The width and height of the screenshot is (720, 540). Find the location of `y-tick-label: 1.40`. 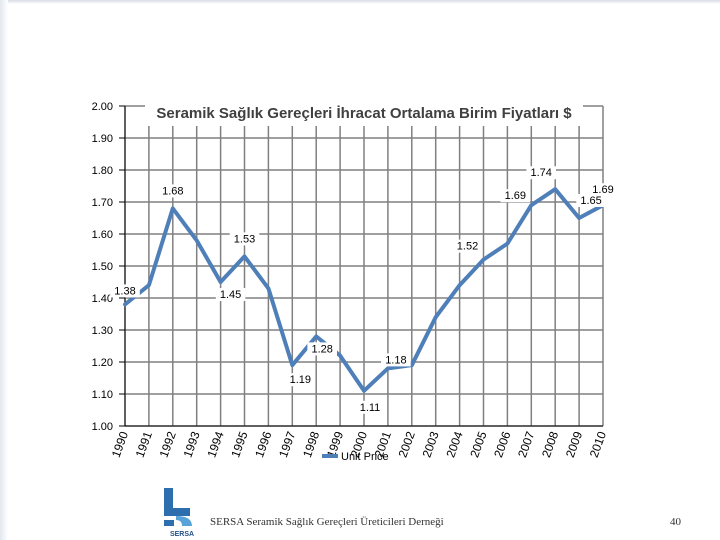

y-tick-label: 1.40 is located at coordinates (102, 299).